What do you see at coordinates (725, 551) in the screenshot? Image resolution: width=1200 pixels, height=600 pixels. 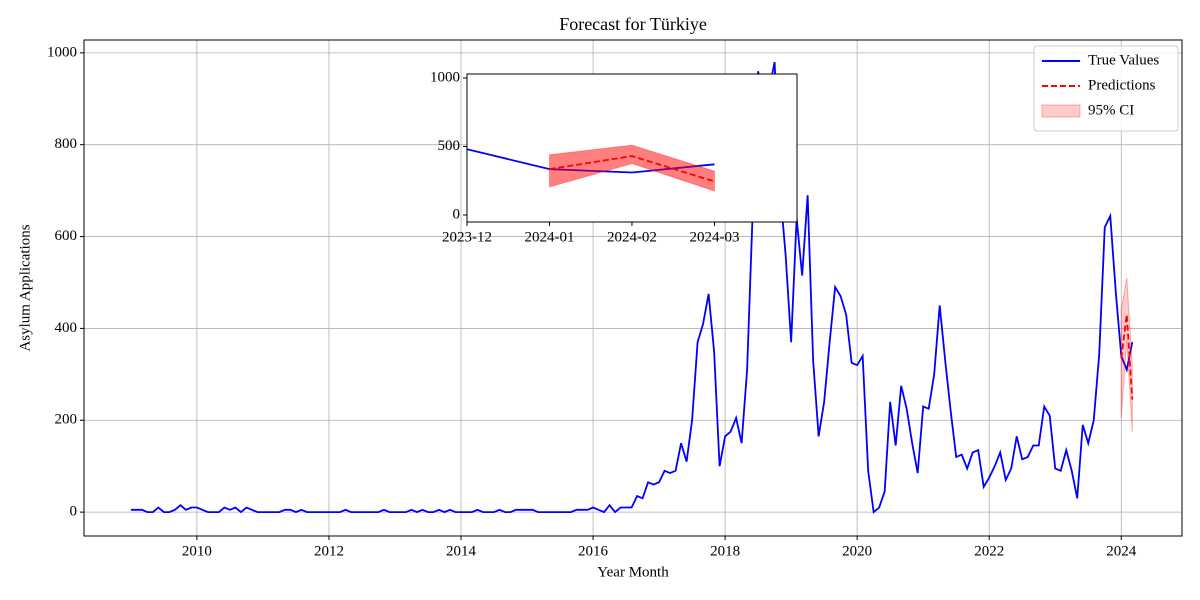 I see `x-tick-label: 2018` at bounding box center [725, 551].